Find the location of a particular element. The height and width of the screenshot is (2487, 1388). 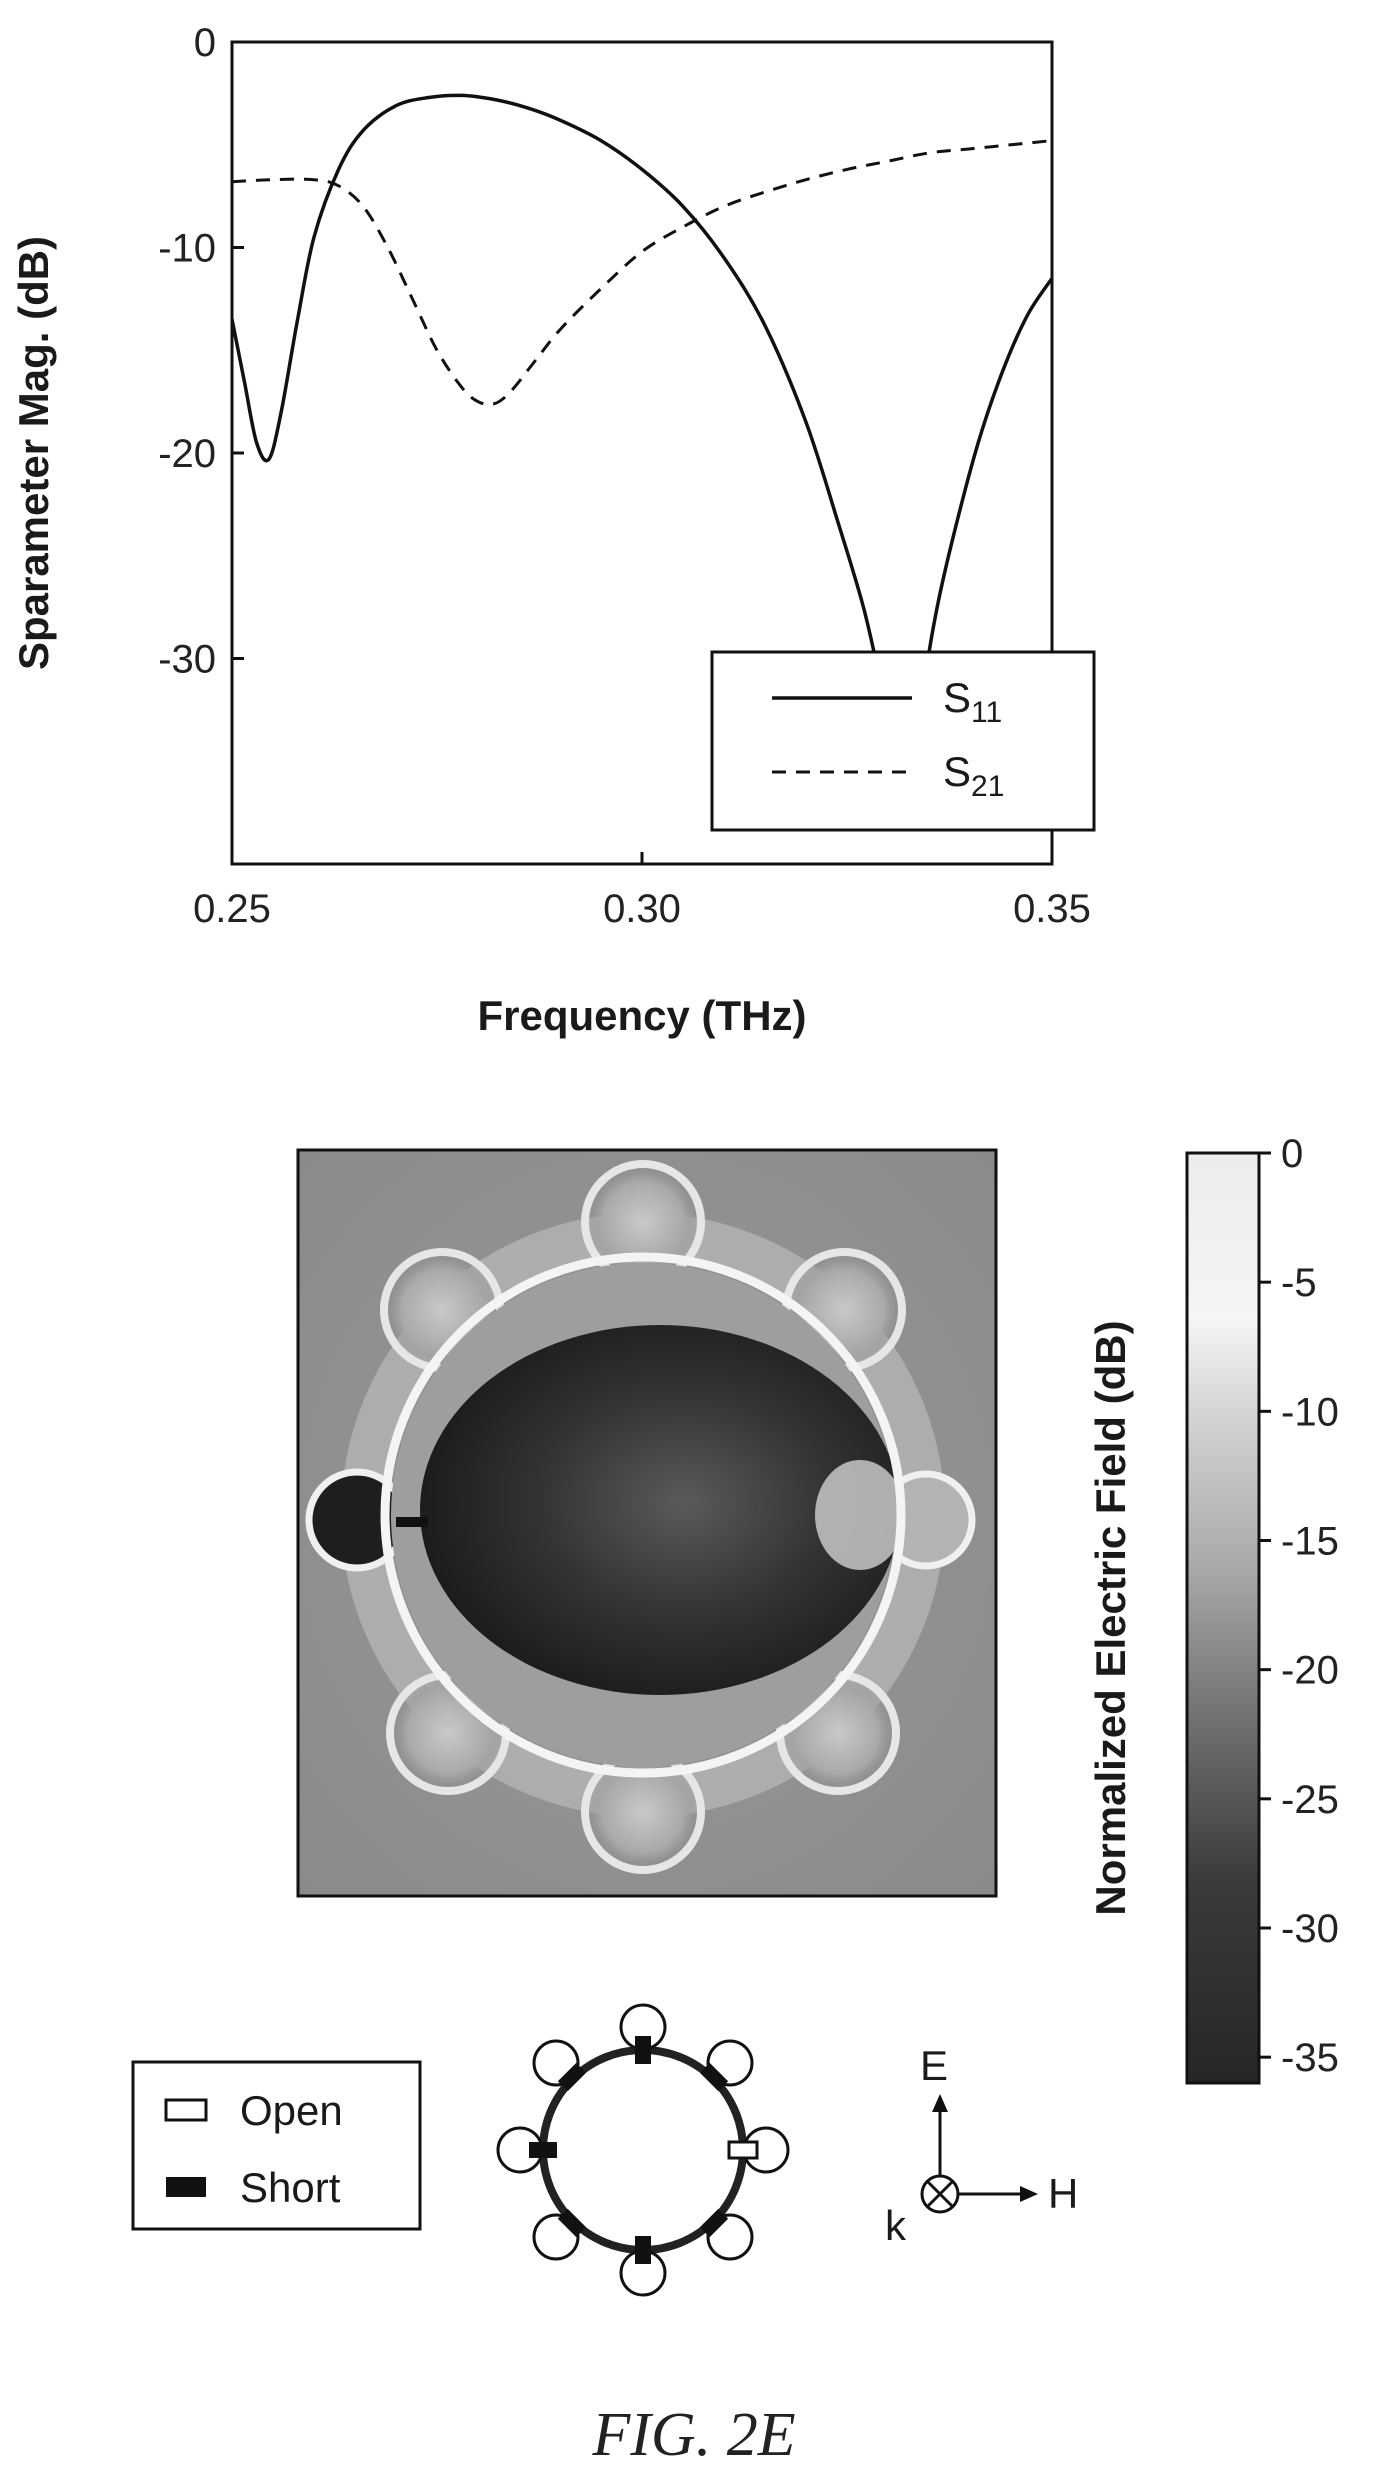

colorbar-ticks: 0 -5 -10 -15 -20 -25 -30 -35 is located at coordinates (1299, 1606).